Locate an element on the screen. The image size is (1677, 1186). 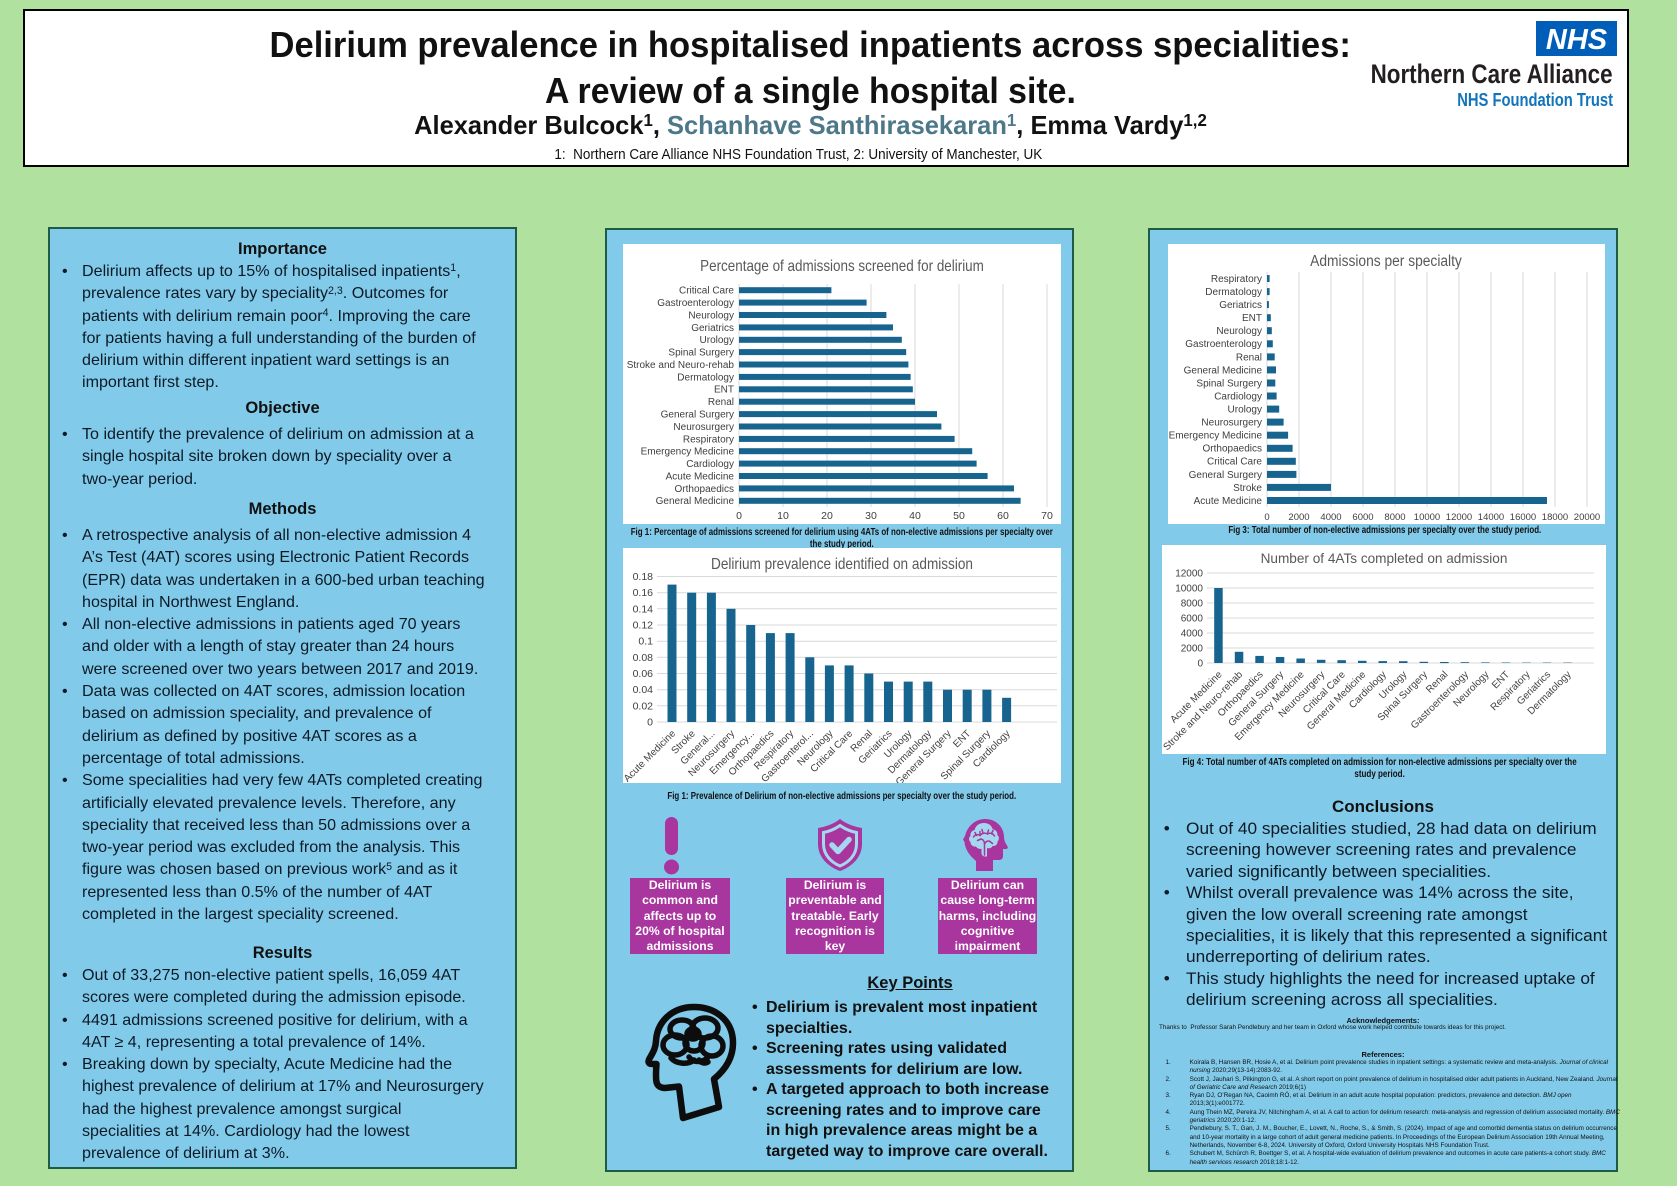
svg-text: Stroke is located at coordinates (1247, 488).